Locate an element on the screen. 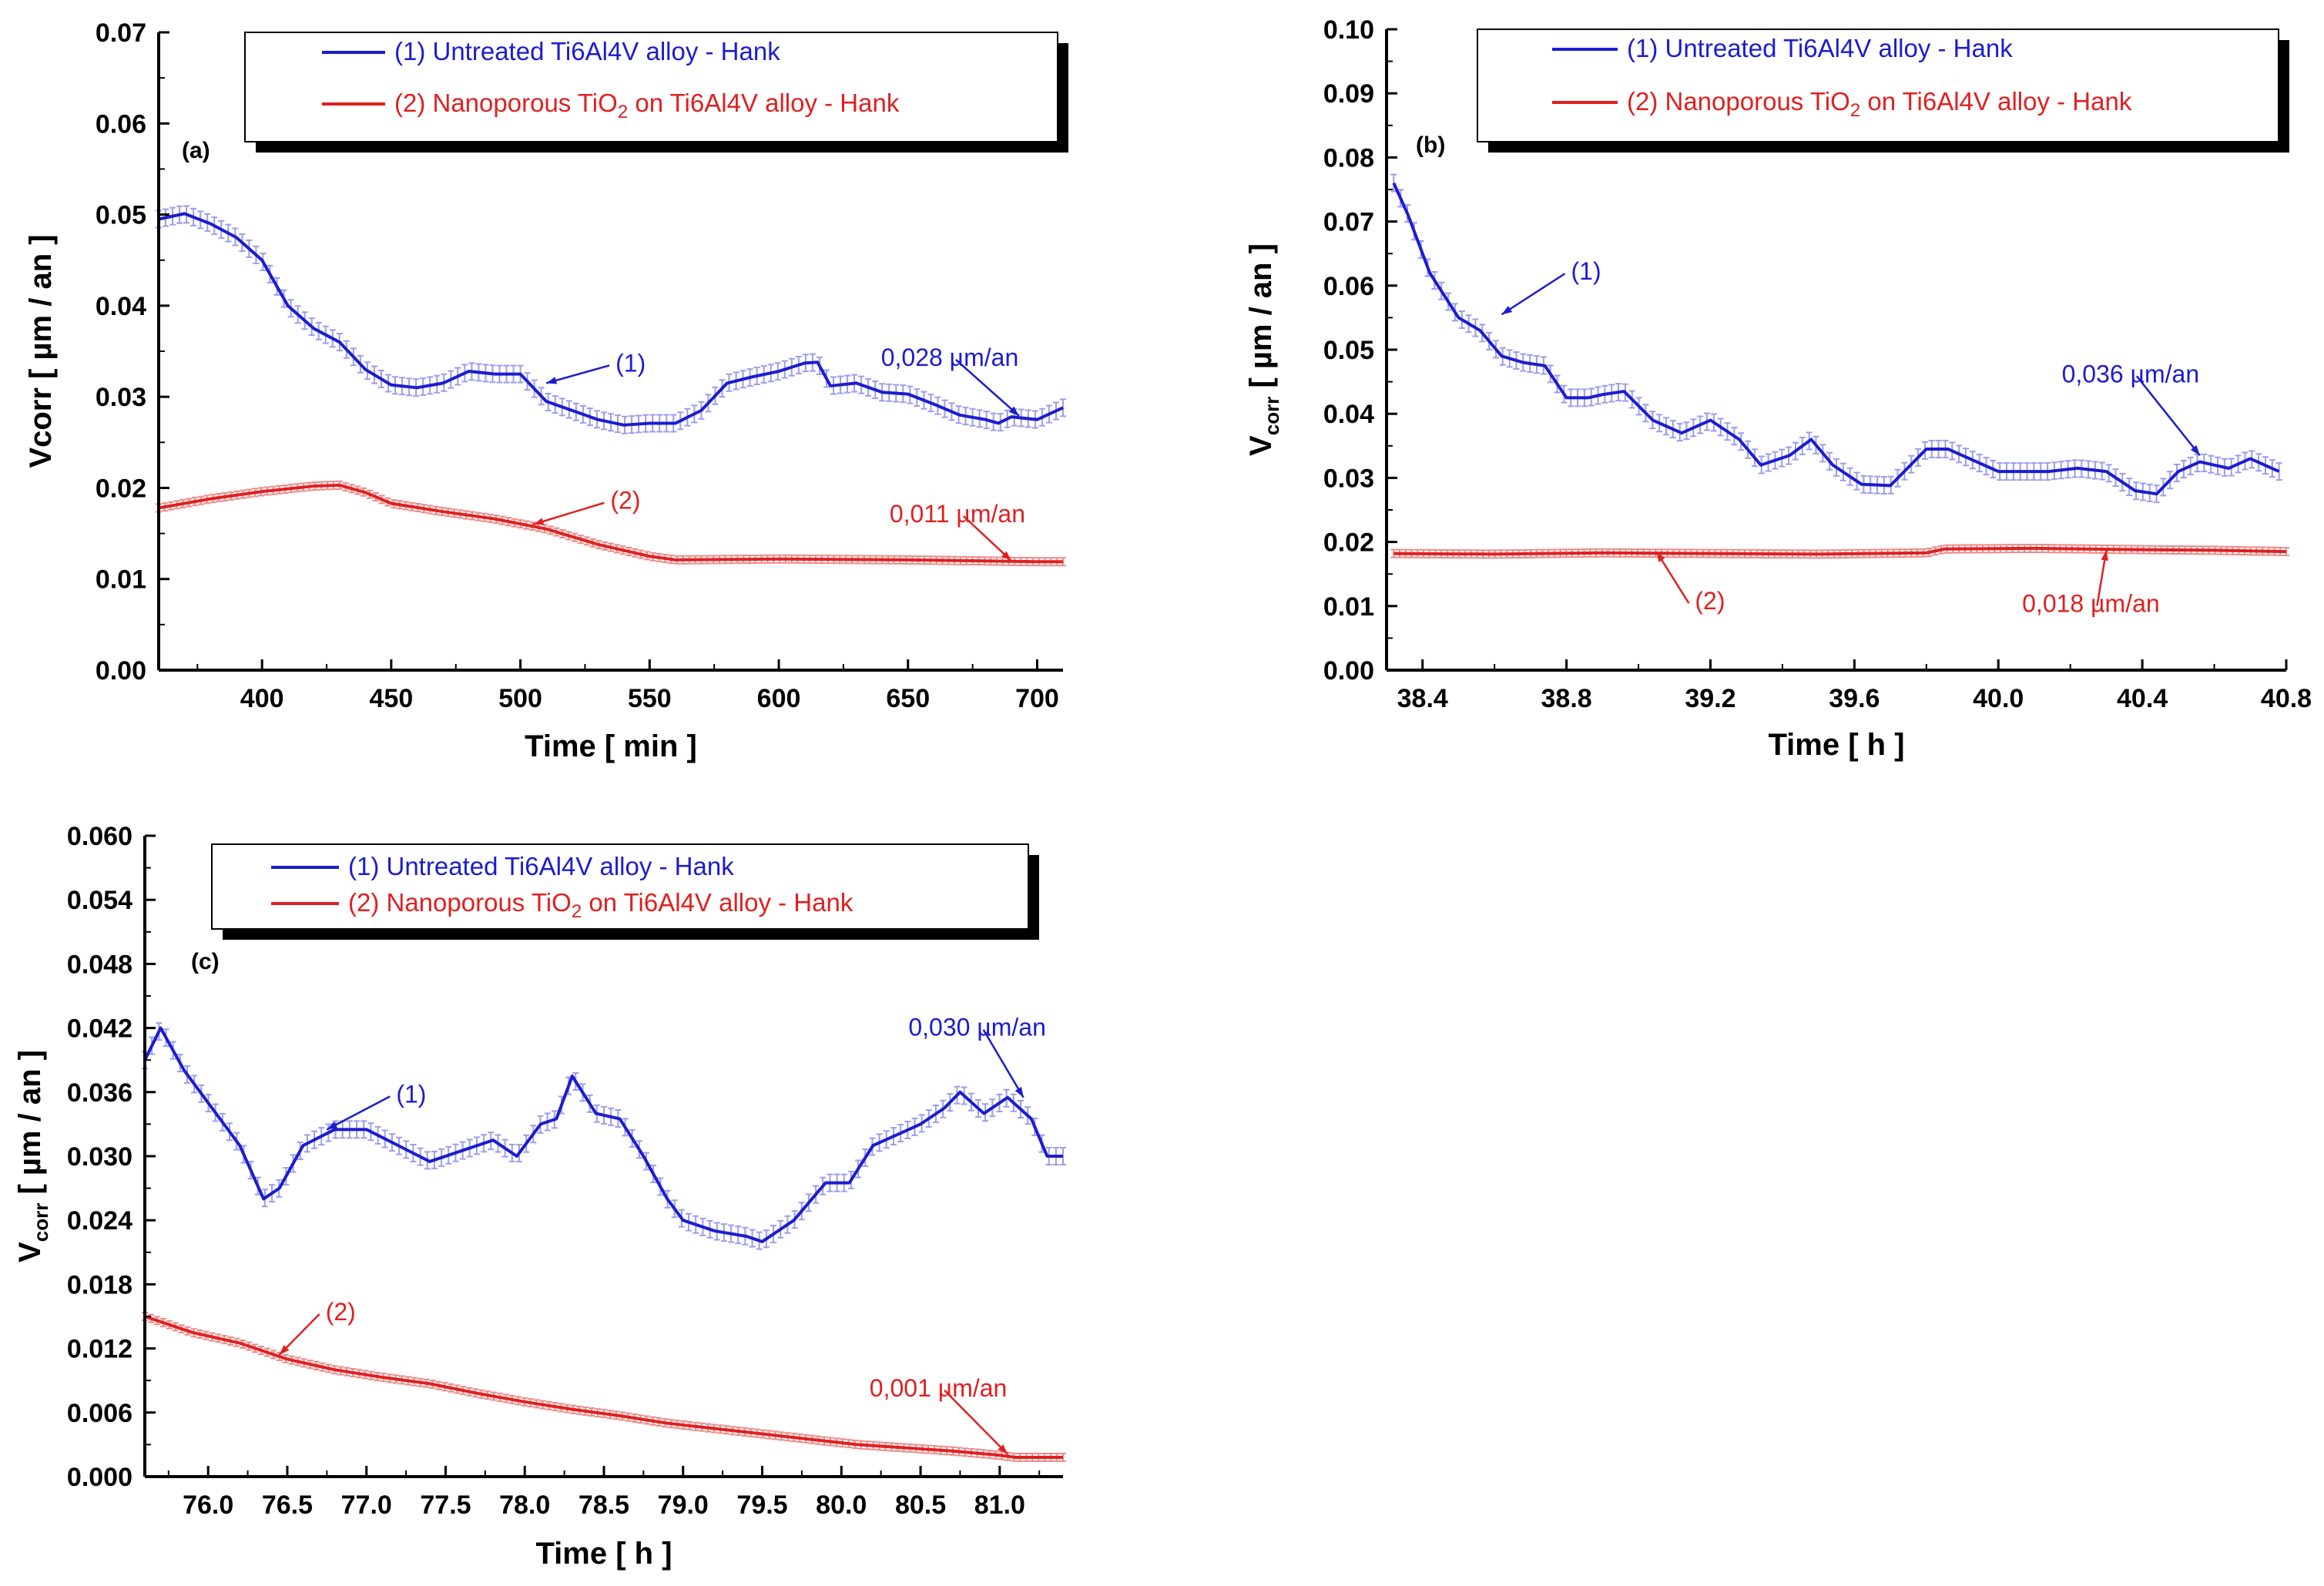 The height and width of the screenshot is (1586, 2324). annotation: 0,018 µm/an is located at coordinates (2091, 584).